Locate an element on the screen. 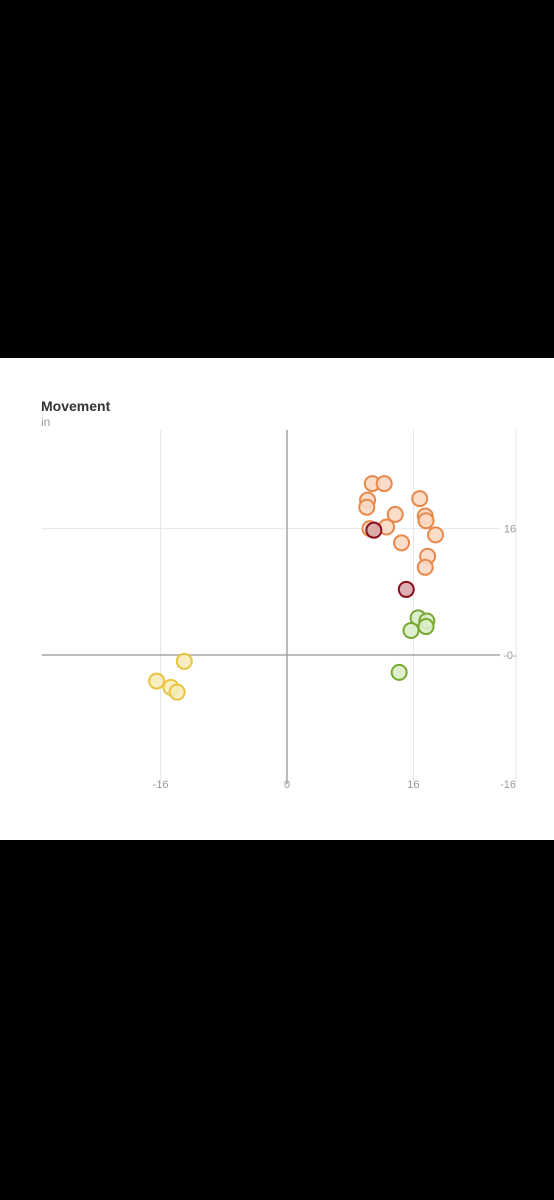  chart-subtitle: in is located at coordinates (46, 422).